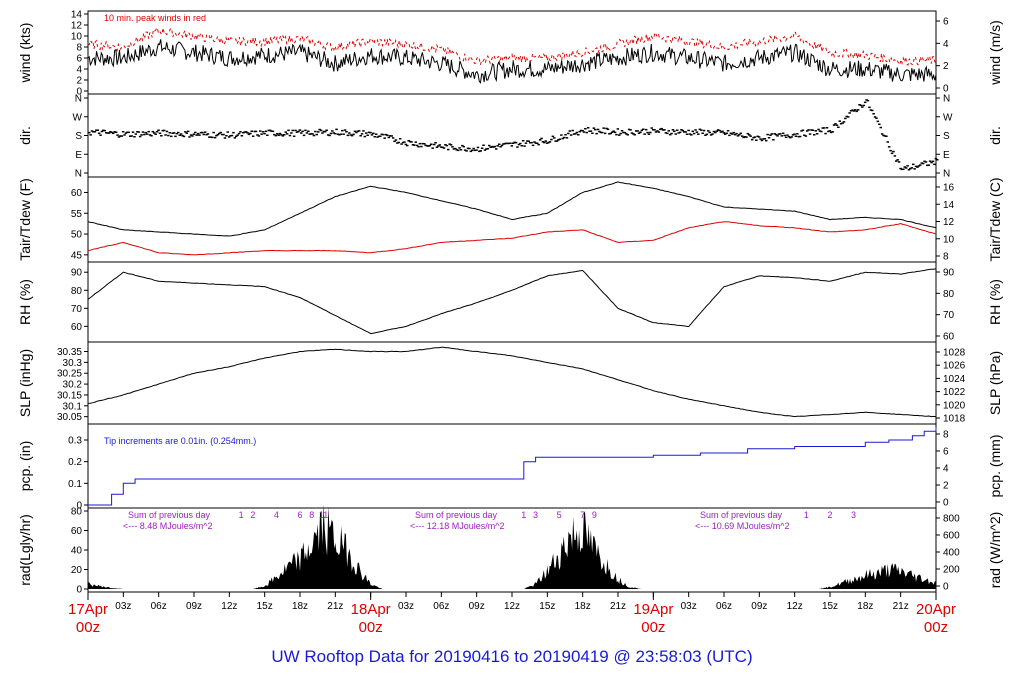  Describe the element at coordinates (795, 606) in the screenshot. I see `x-tick-label: 12z` at that location.